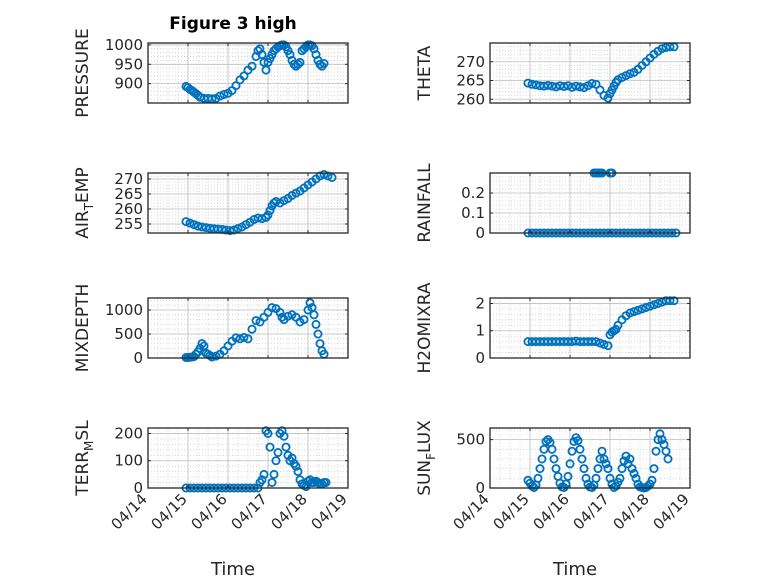 This screenshot has height=583, width=778. Describe the element at coordinates (425, 478) in the screenshot. I see `y-axis-label-main: SUN` at that location.